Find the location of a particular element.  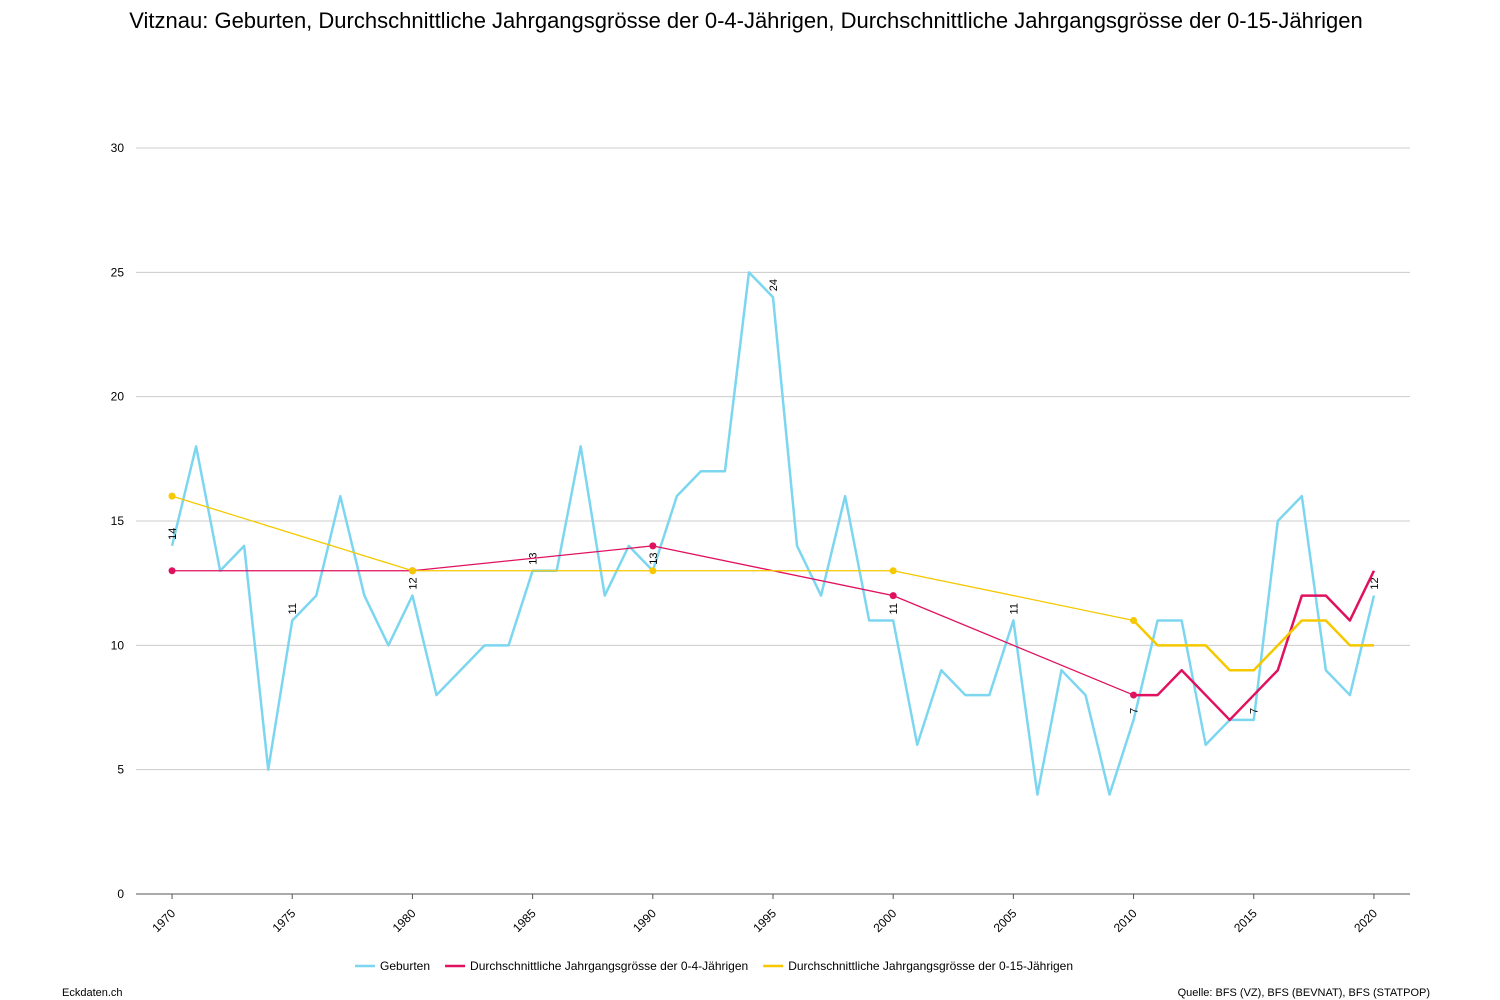

x-tick-label: 1975 is located at coordinates (284, 920).